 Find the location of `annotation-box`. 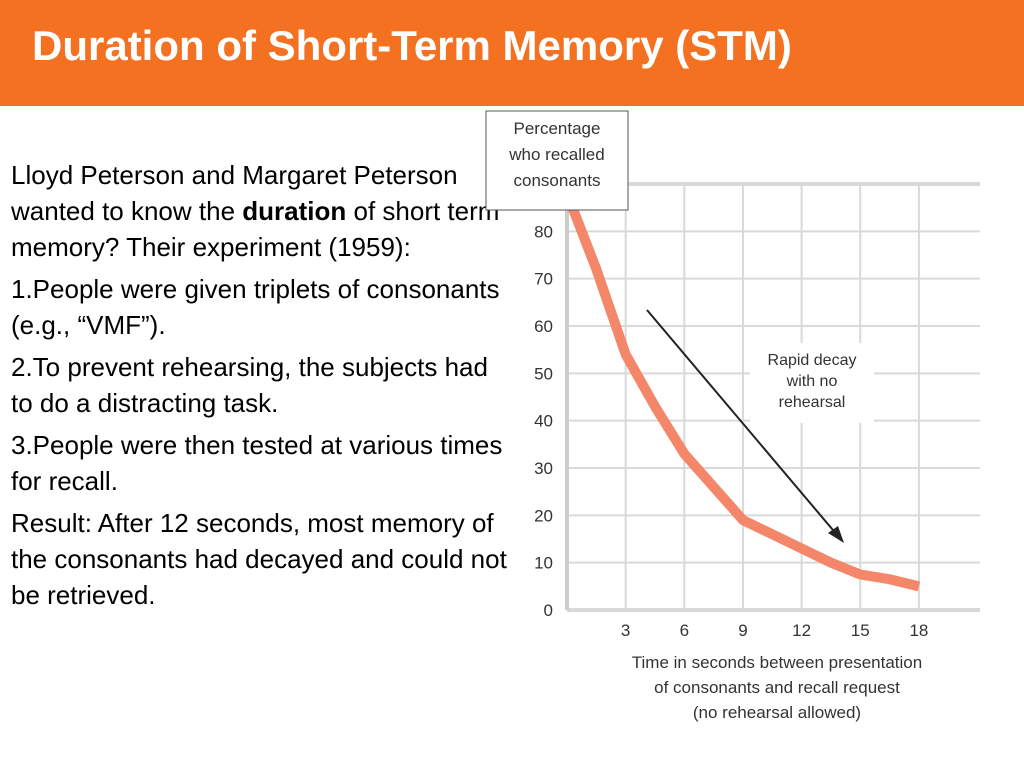

annotation-box is located at coordinates (812, 383).